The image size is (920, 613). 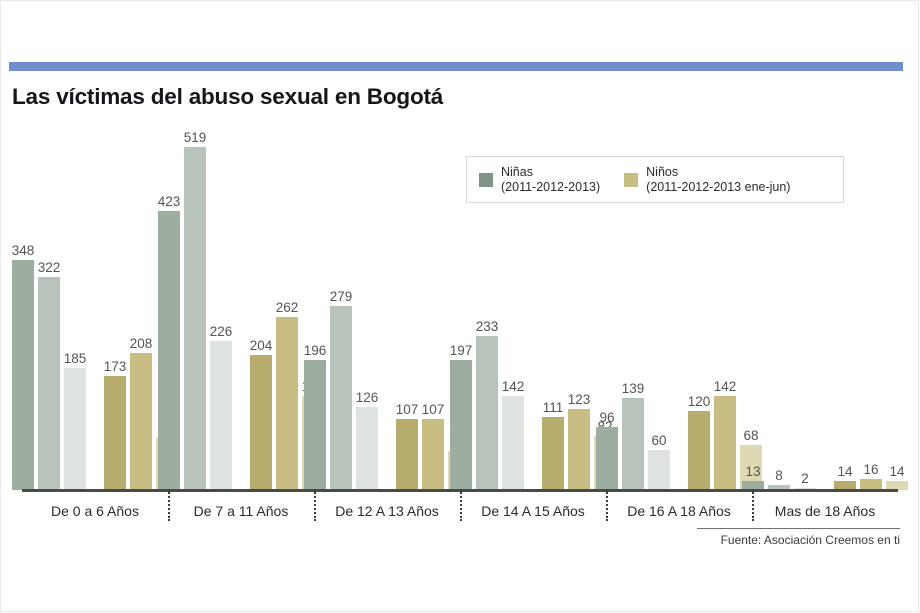 I want to click on bar-column: 126, so click(x=367, y=305).